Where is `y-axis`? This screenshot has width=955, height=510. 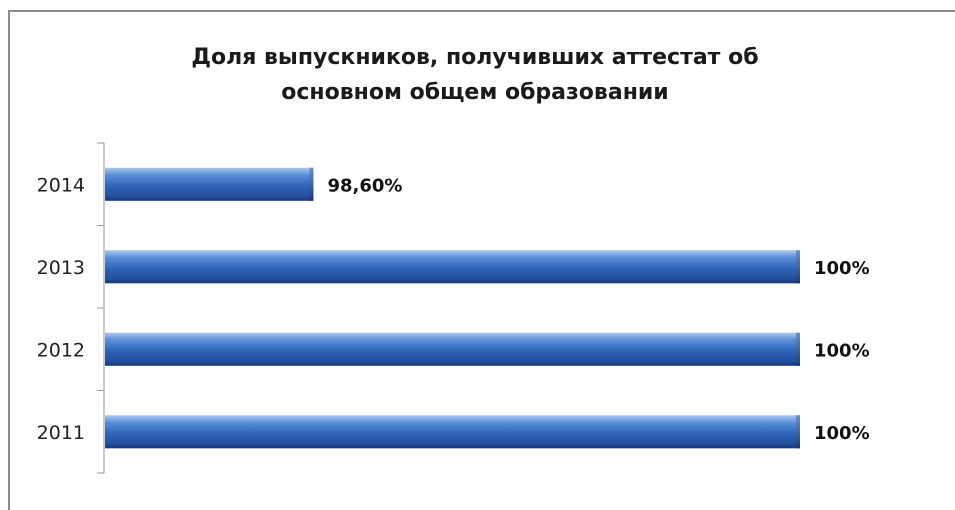 y-axis is located at coordinates (101, 308).